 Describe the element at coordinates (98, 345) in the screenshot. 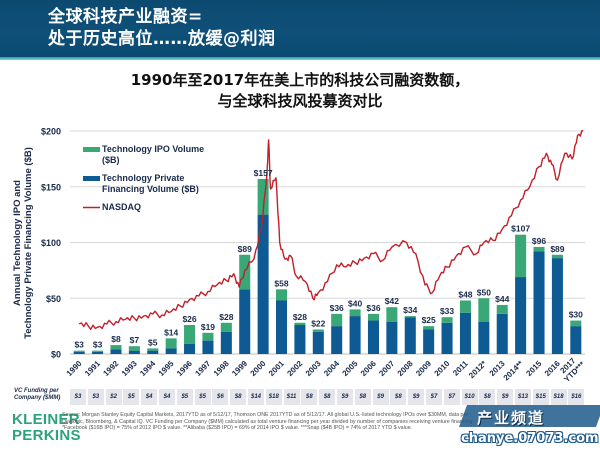

I see `bar-value-label: $3` at that location.